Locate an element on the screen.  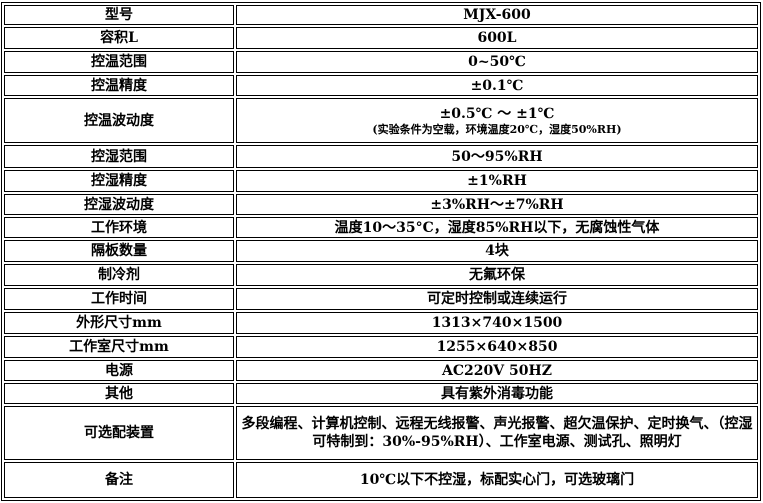
spec-value-text: 10℃以下不控湿，标配实心门，可选玻璃门 is located at coordinates (497, 480).